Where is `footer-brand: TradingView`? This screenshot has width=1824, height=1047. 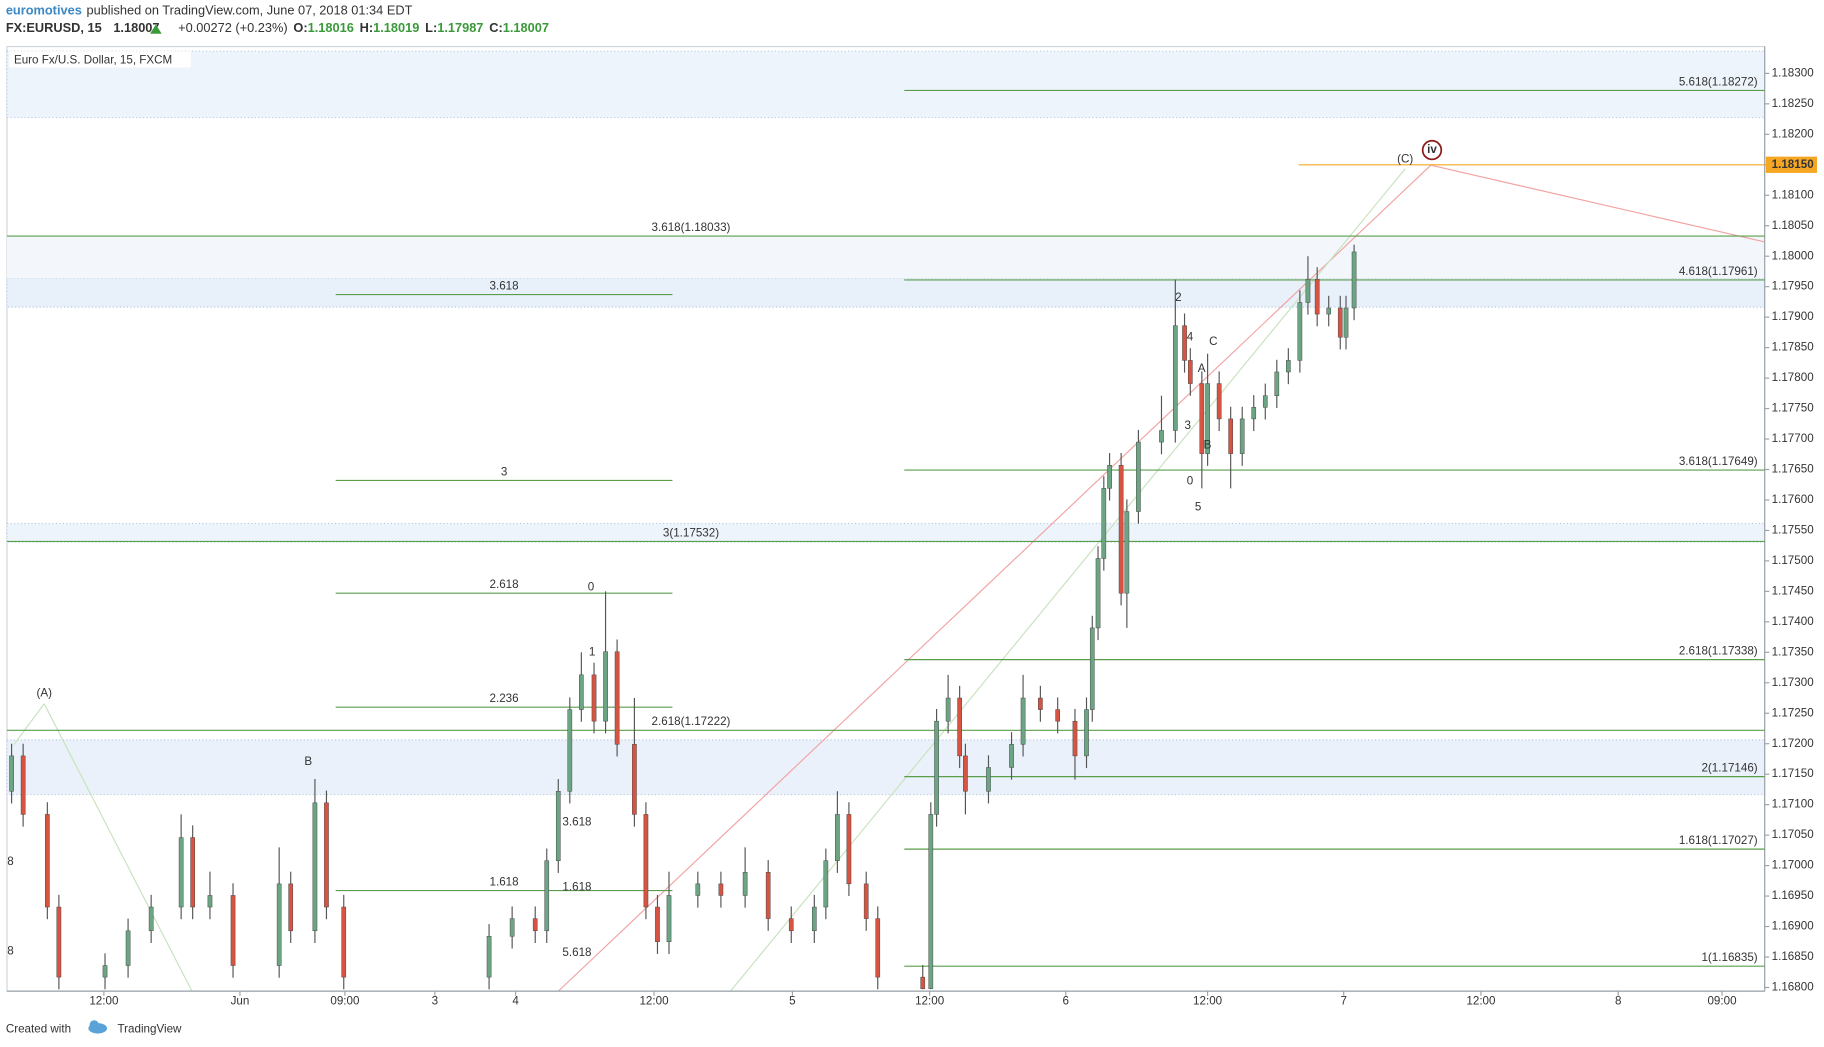 footer-brand: TradingView is located at coordinates (149, 1029).